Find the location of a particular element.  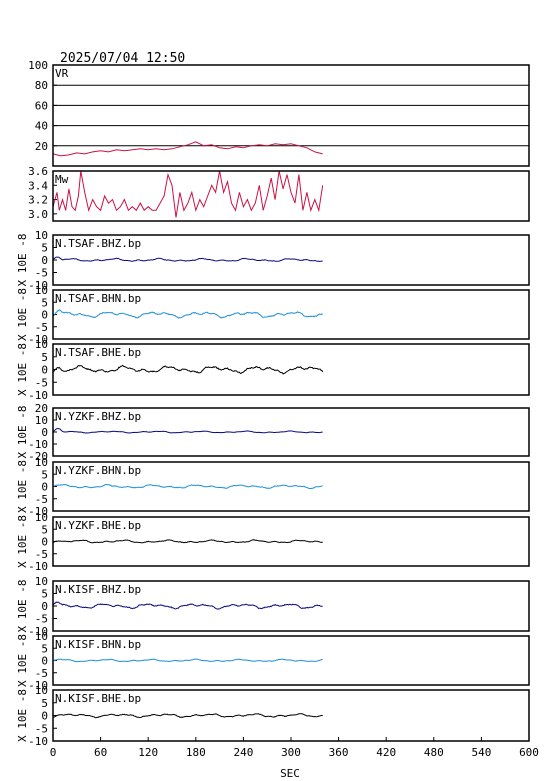

y-tick-label: 3.4 is located at coordinates (38, 185).